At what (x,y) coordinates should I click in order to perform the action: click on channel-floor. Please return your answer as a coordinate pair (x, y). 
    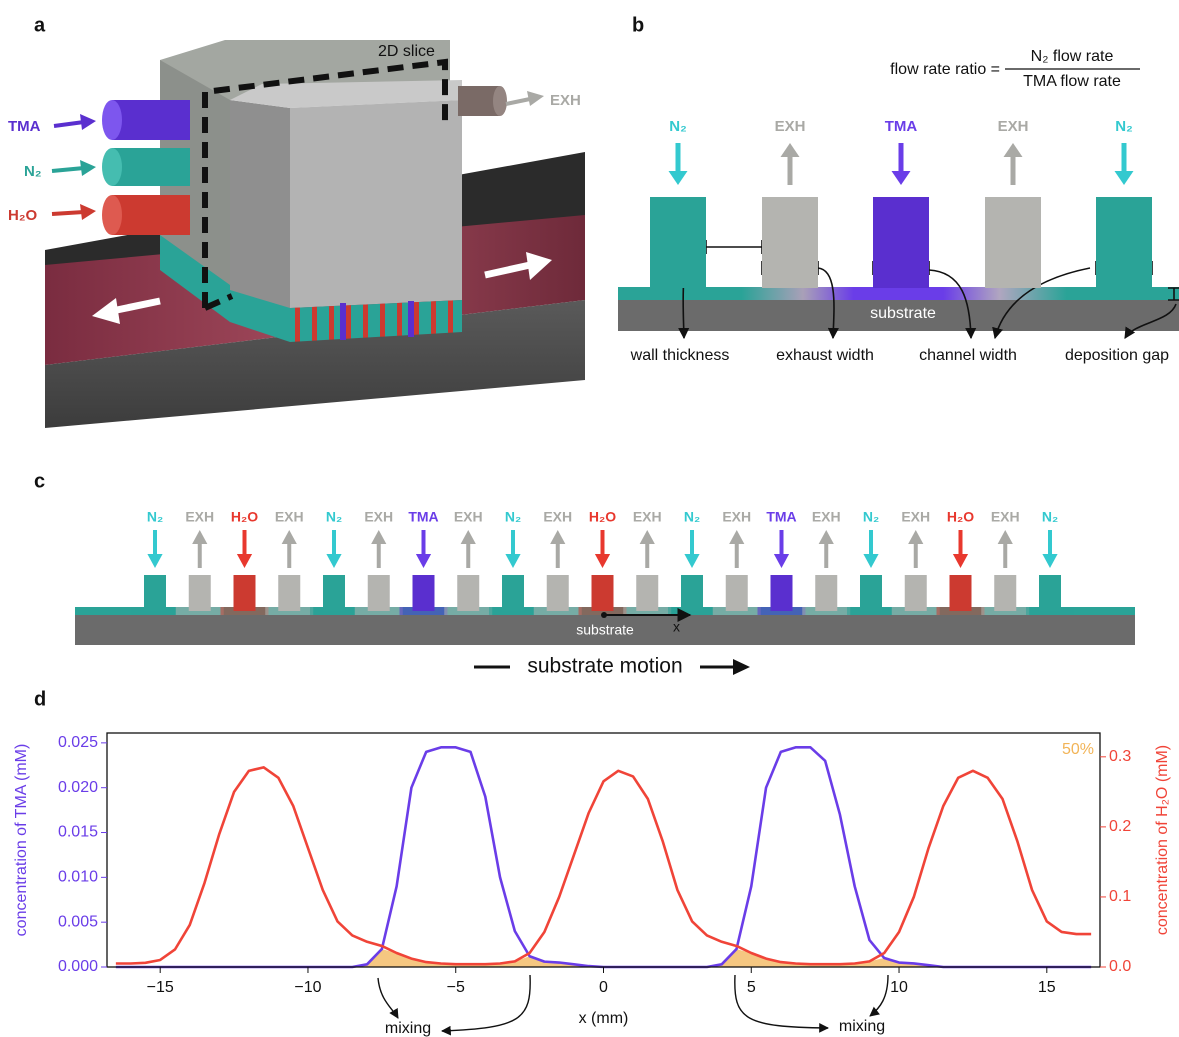
    Looking at the image, I should click on (898, 293).